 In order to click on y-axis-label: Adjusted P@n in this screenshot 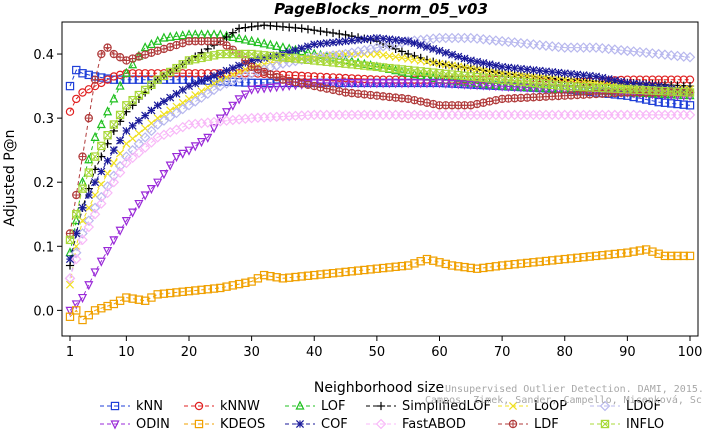, I will do `click(10, 177)`.